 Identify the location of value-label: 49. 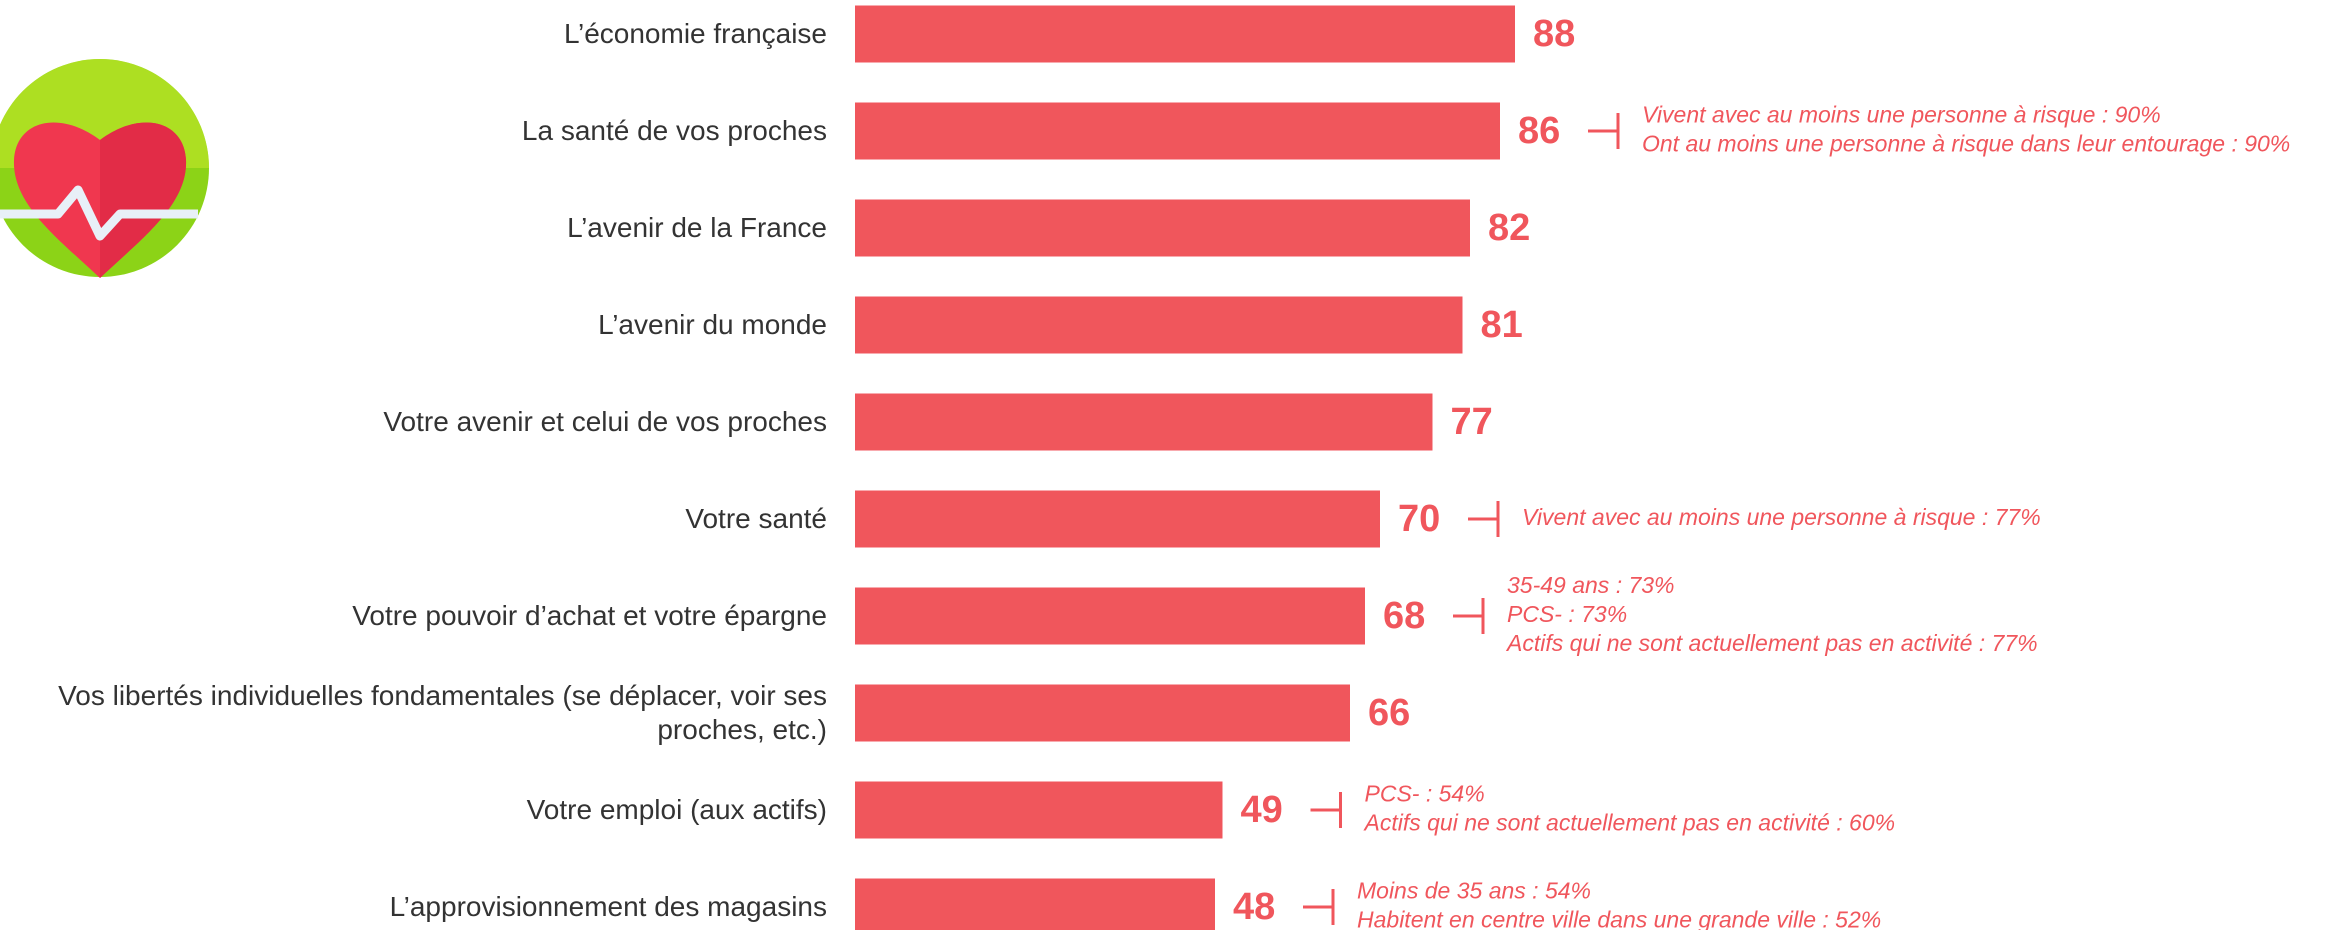
(1262, 810).